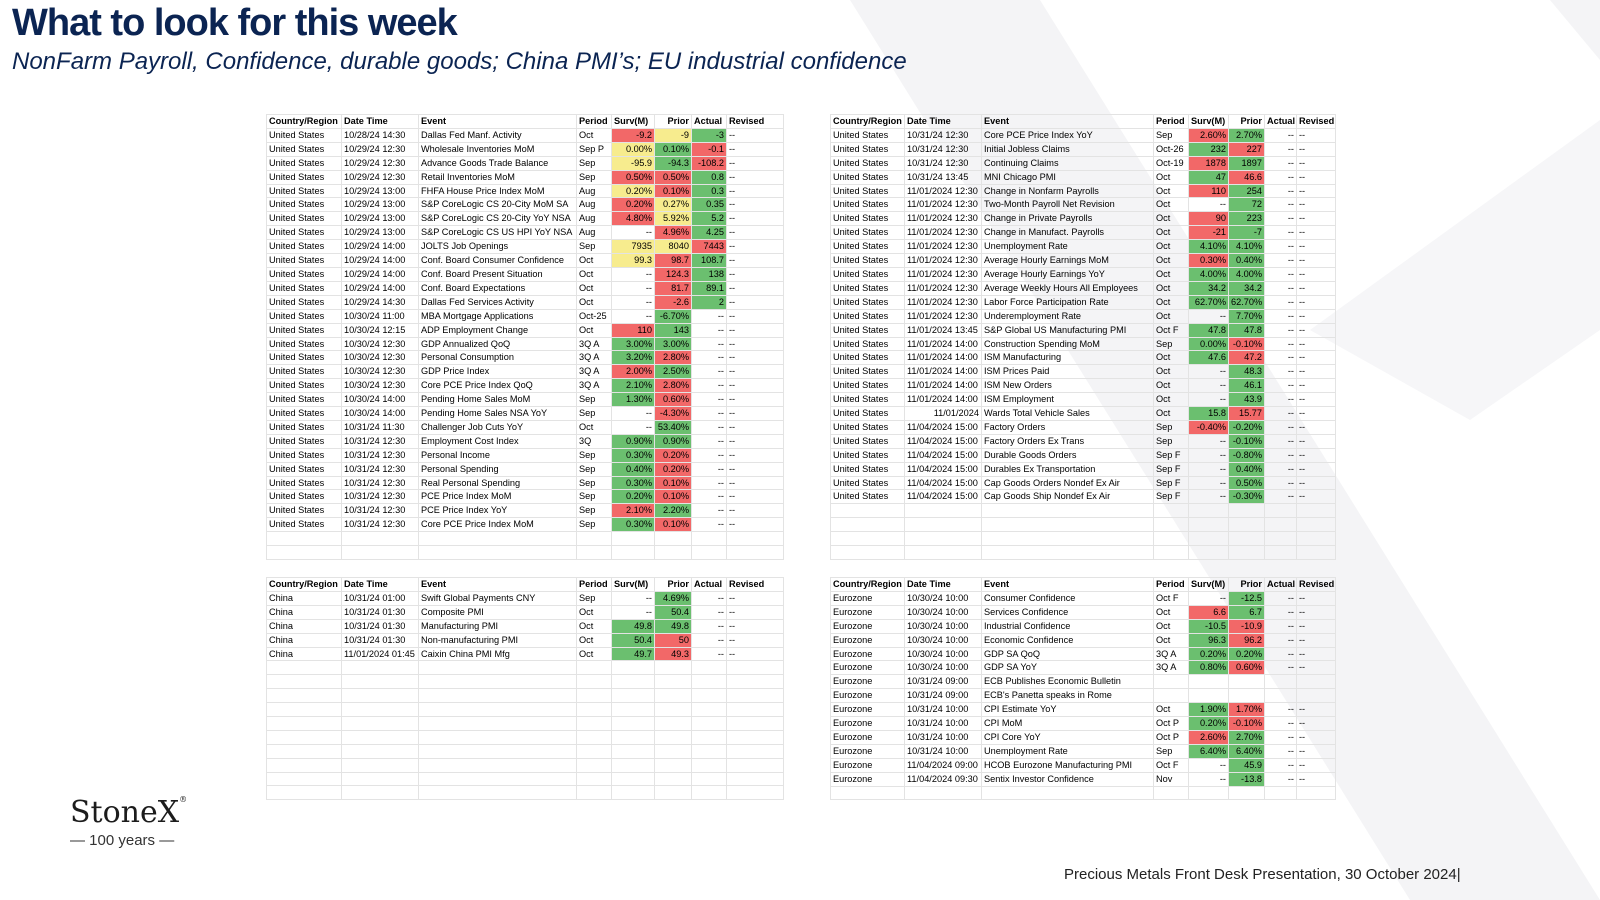 The height and width of the screenshot is (900, 1600). I want to click on page-title: What to look for this week, so click(235, 23).